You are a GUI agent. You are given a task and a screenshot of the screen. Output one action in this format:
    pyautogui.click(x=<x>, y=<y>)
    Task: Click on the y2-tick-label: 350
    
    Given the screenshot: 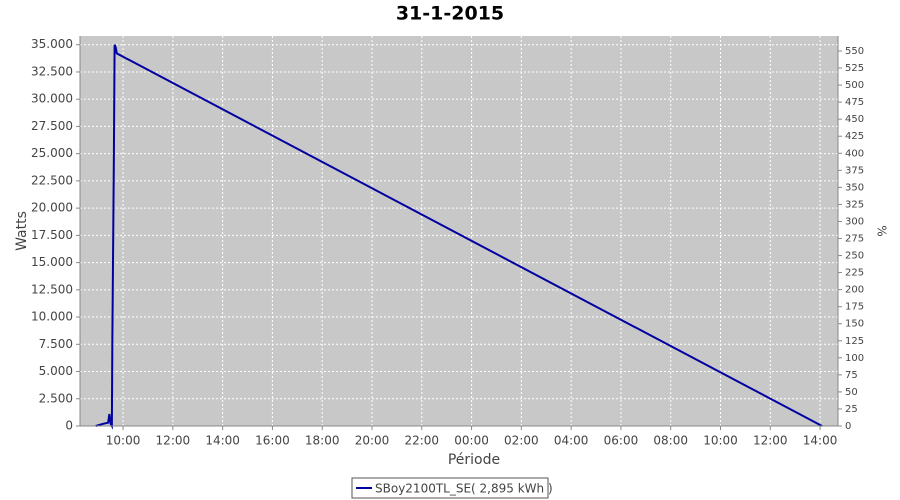 What is the action you would take?
    pyautogui.click(x=854, y=187)
    